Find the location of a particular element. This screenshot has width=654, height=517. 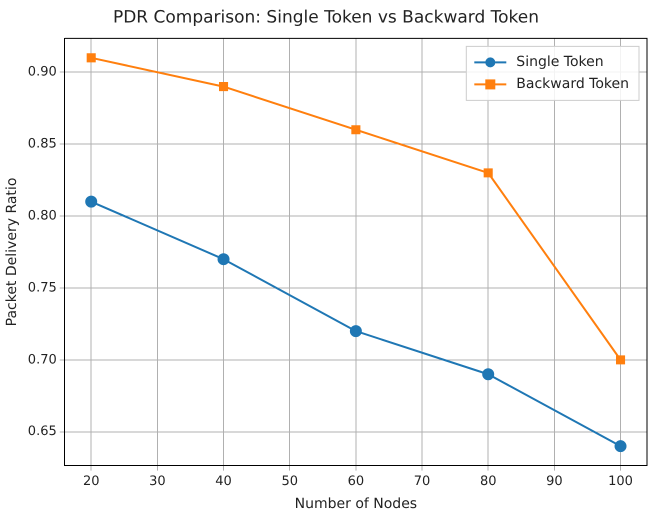

chart-title: PDR Comparison: Single Token vs Backward Token is located at coordinates (326, 18).